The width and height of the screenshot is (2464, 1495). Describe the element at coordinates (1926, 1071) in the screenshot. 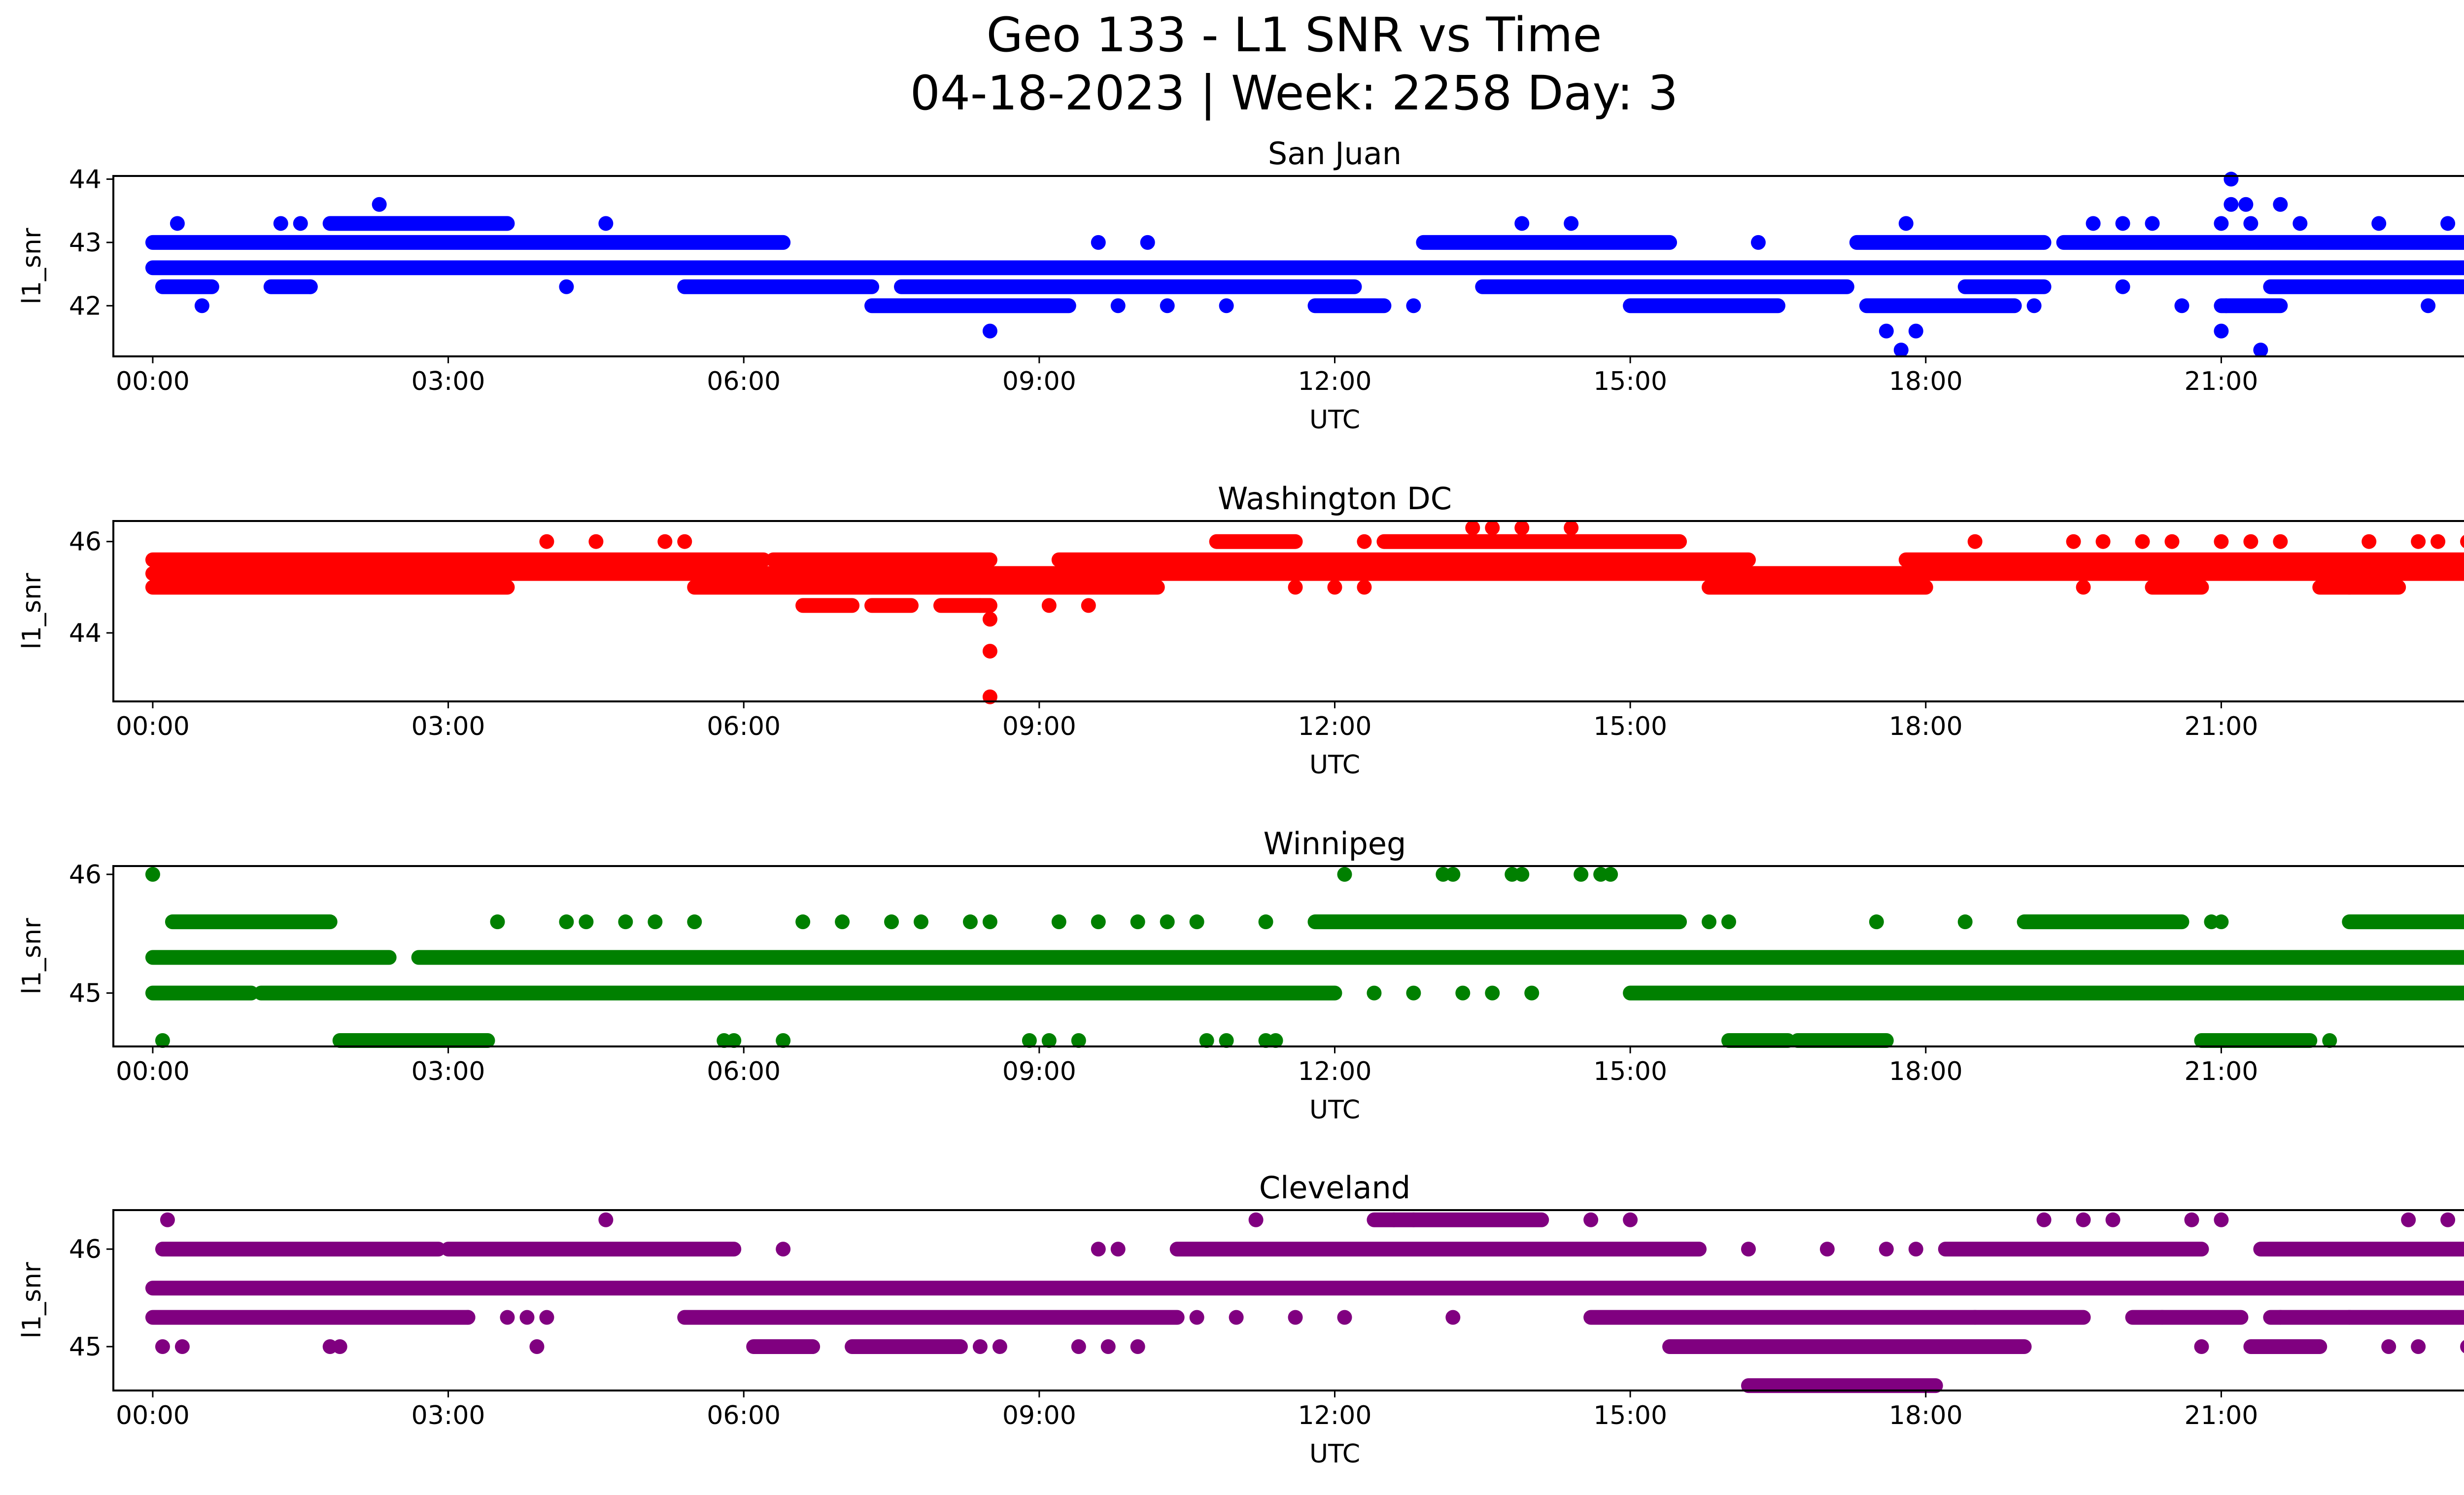

I see `x-tick-label: 18:00` at that location.